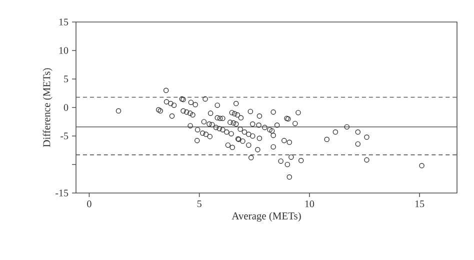  I want to click on x-tick-label: 10, so click(309, 204).